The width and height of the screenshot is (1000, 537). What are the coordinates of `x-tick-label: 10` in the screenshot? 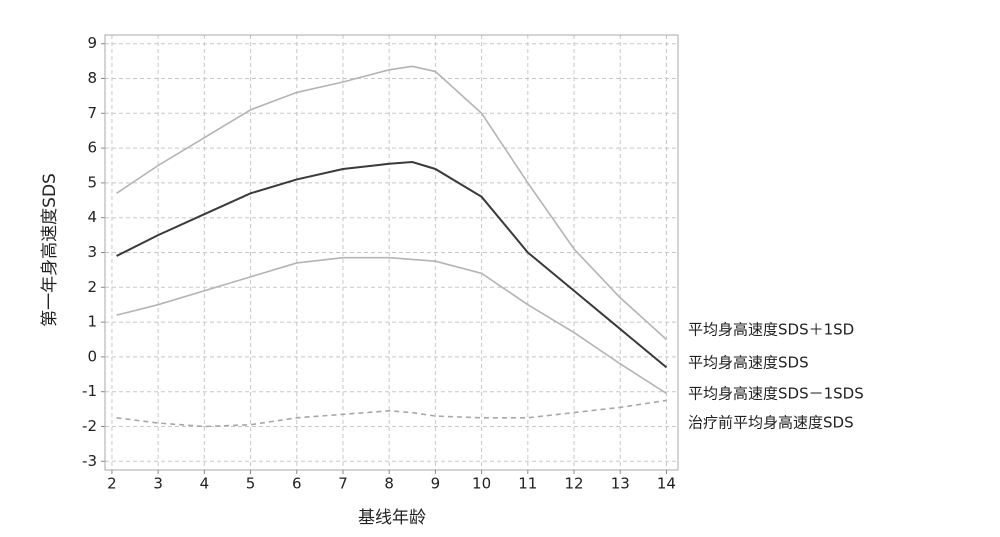 It's located at (481, 484).